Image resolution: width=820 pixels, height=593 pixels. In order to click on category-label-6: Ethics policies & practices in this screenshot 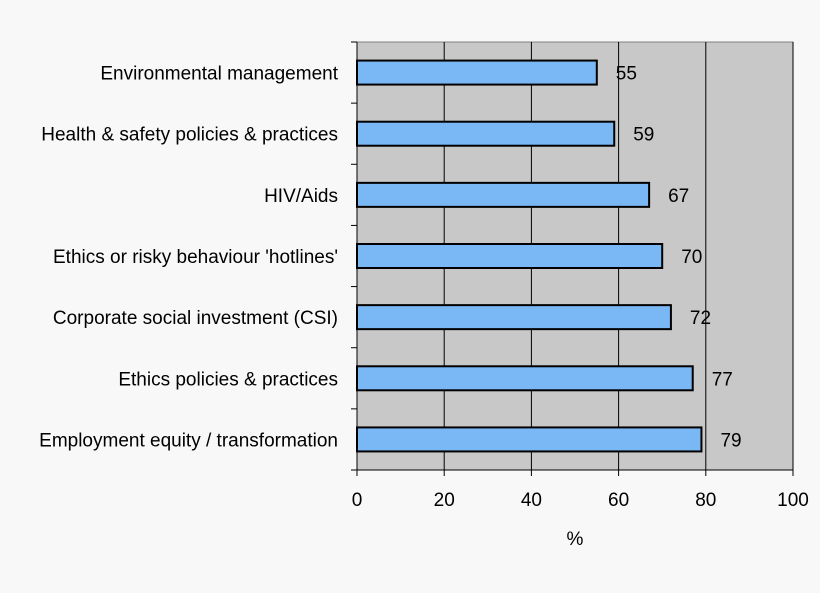, I will do `click(228, 379)`.